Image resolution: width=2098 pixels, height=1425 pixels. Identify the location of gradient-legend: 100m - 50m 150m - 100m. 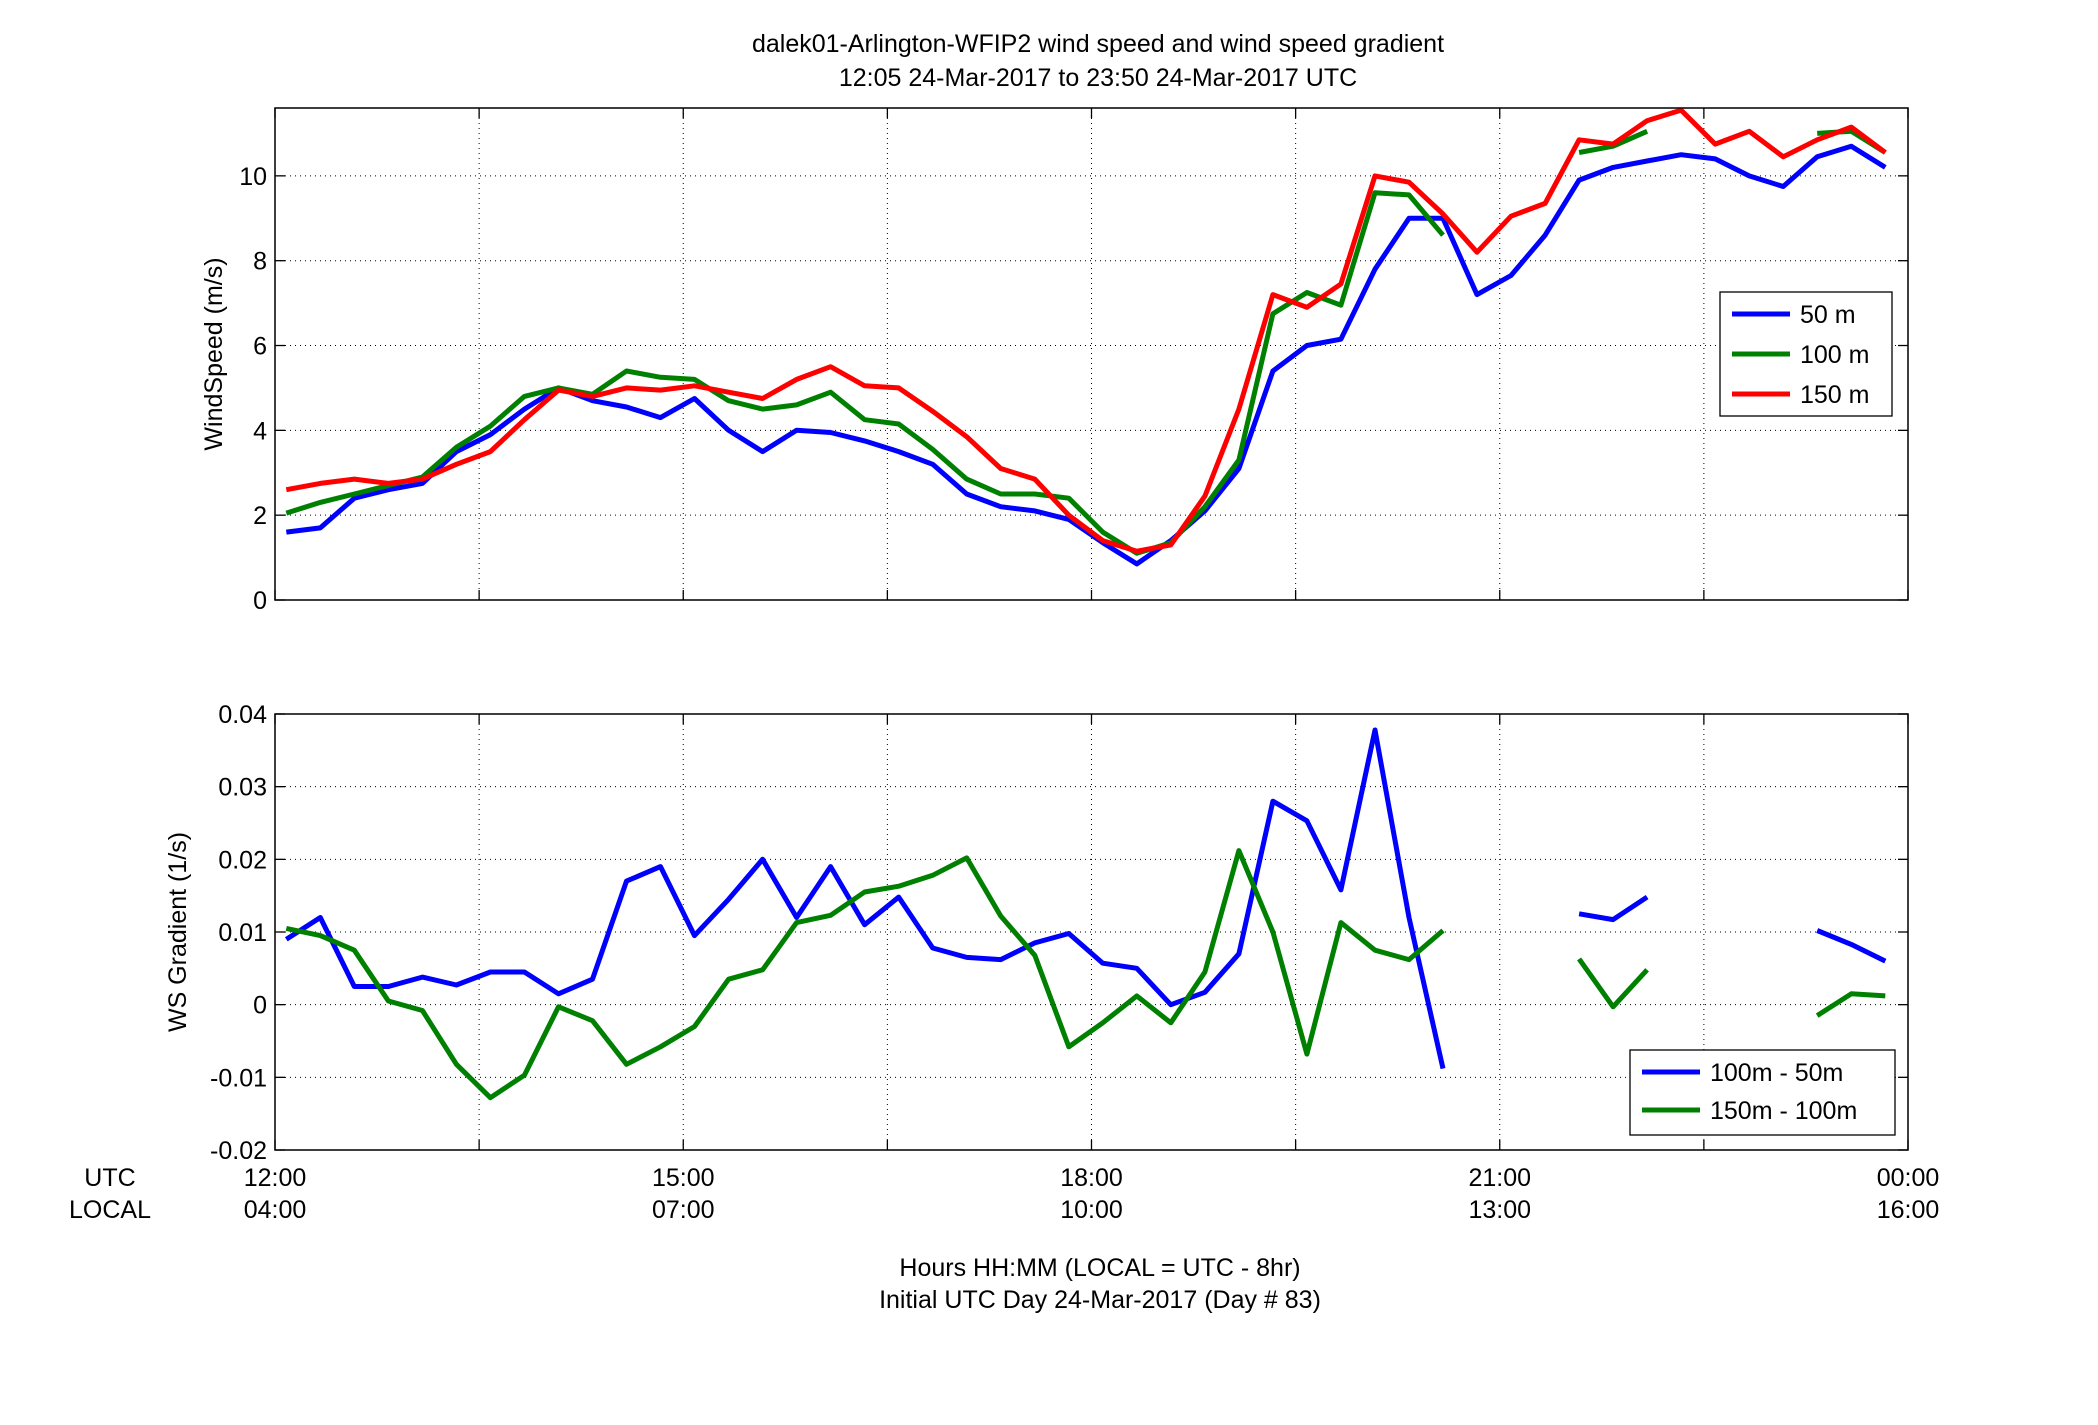
(1762, 1092).